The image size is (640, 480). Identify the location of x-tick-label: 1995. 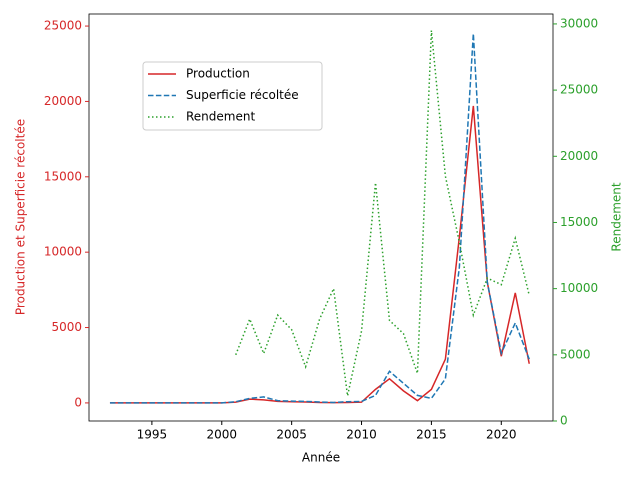
(152, 435).